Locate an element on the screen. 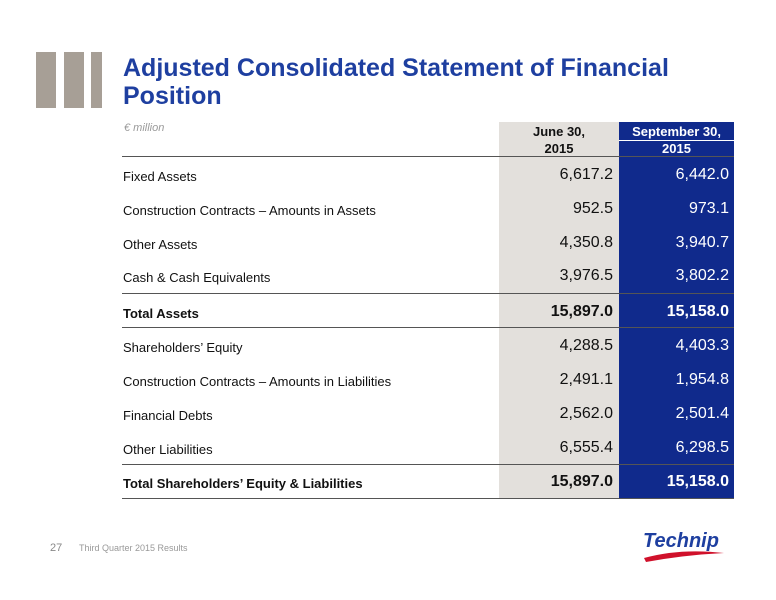 The width and height of the screenshot is (776, 600). column-header-september-line1: September 30, is located at coordinates (676, 131).